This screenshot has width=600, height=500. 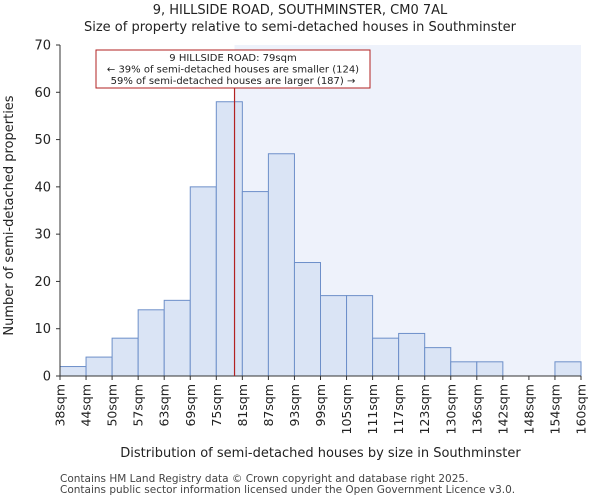 What do you see at coordinates (334, 336) in the screenshot?
I see `bar-99sqm` at bounding box center [334, 336].